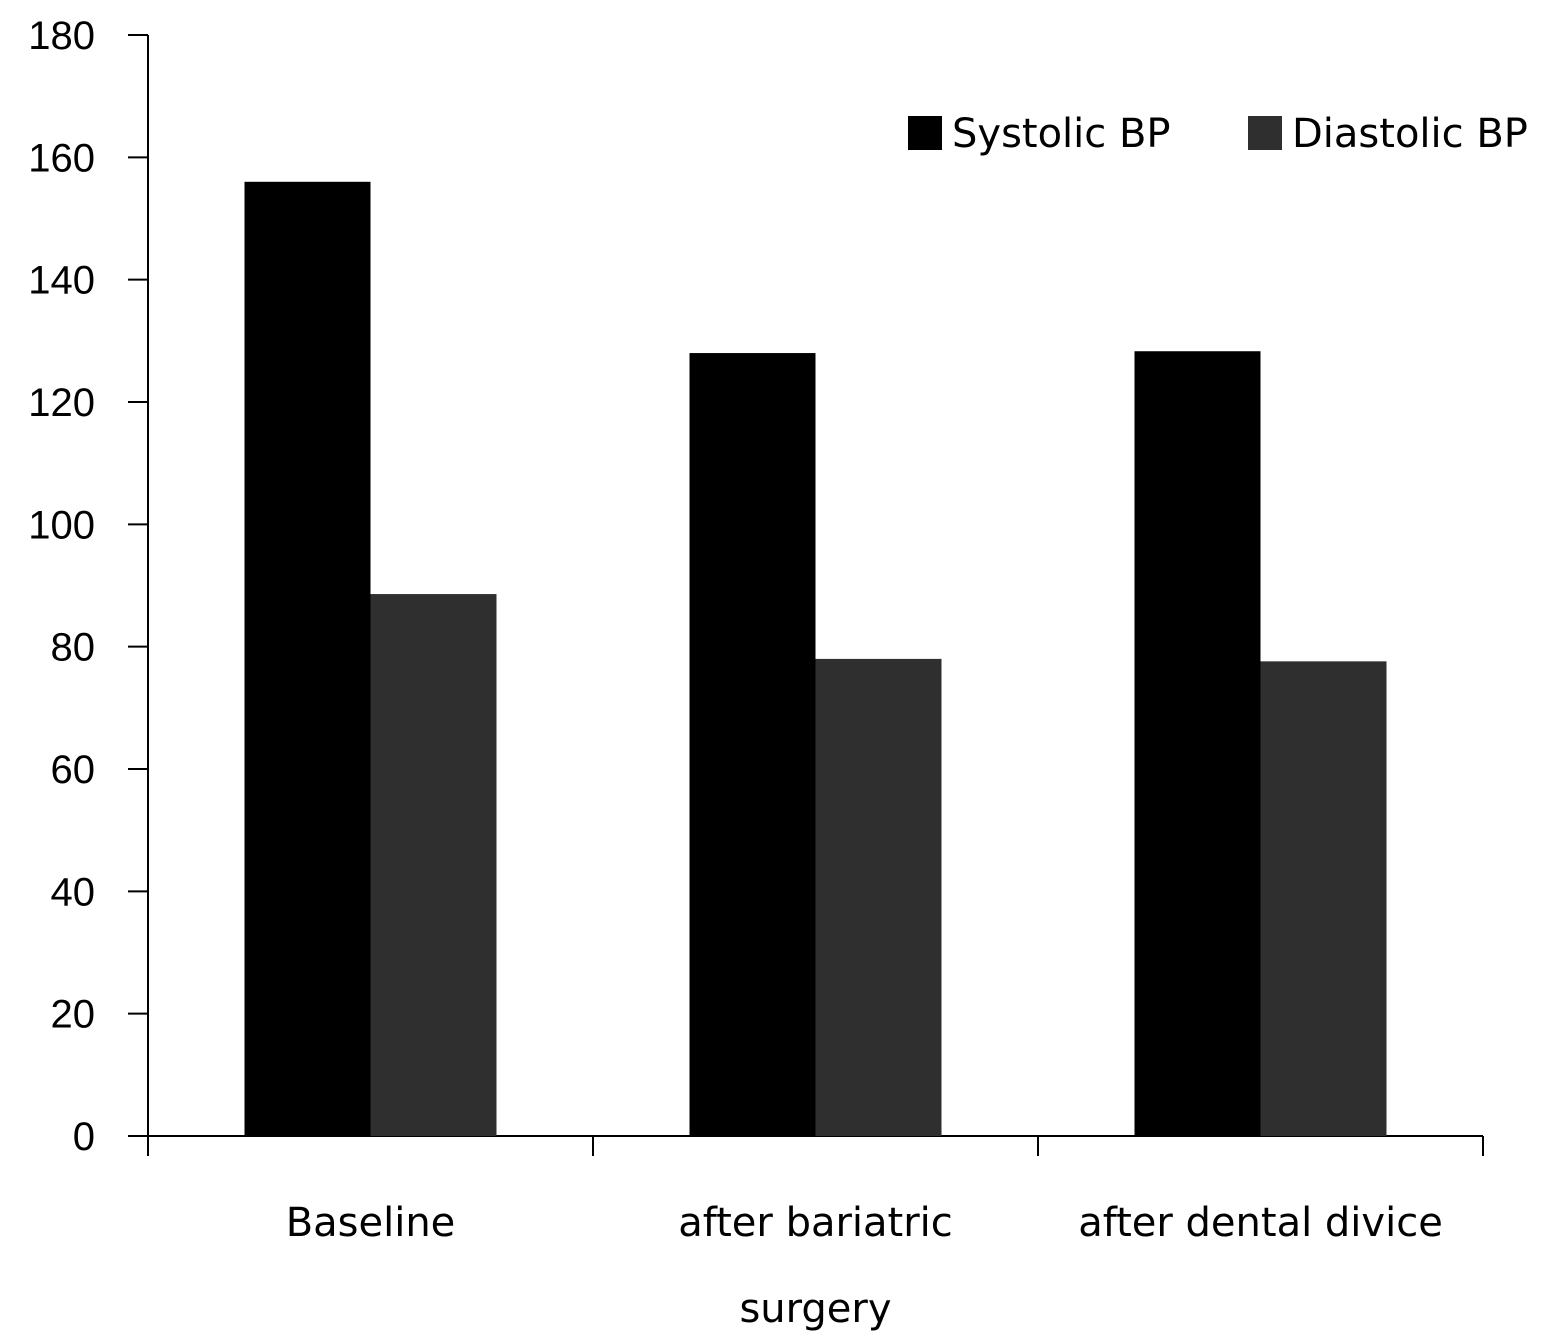  Describe the element at coordinates (1410, 134) in the screenshot. I see `legend-label: Diastolic BP` at that location.